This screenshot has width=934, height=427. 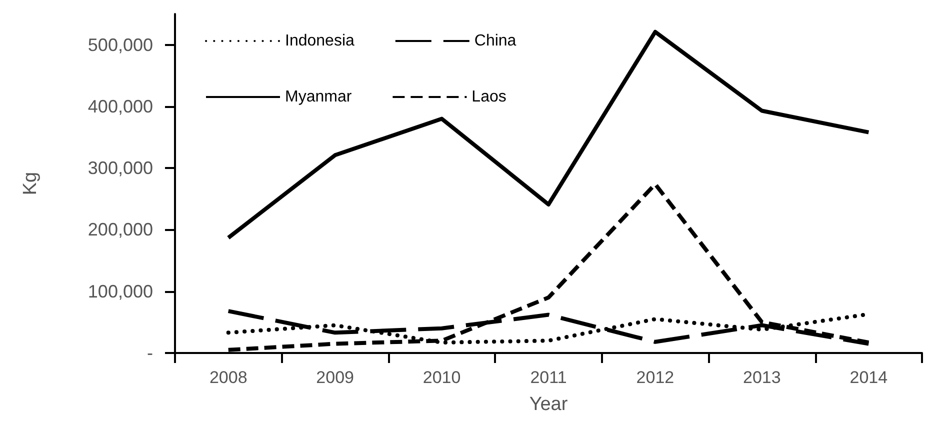 What do you see at coordinates (150, 353) in the screenshot?
I see `y-tick-label: -` at bounding box center [150, 353].